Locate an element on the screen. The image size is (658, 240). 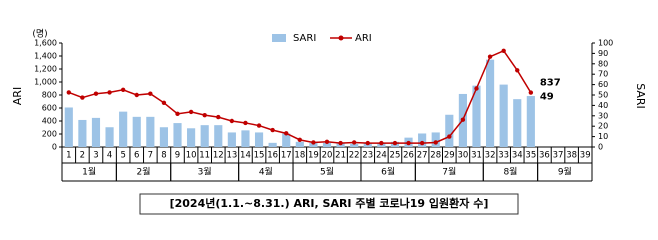
y-unit: (명) is located at coordinates (39, 34).